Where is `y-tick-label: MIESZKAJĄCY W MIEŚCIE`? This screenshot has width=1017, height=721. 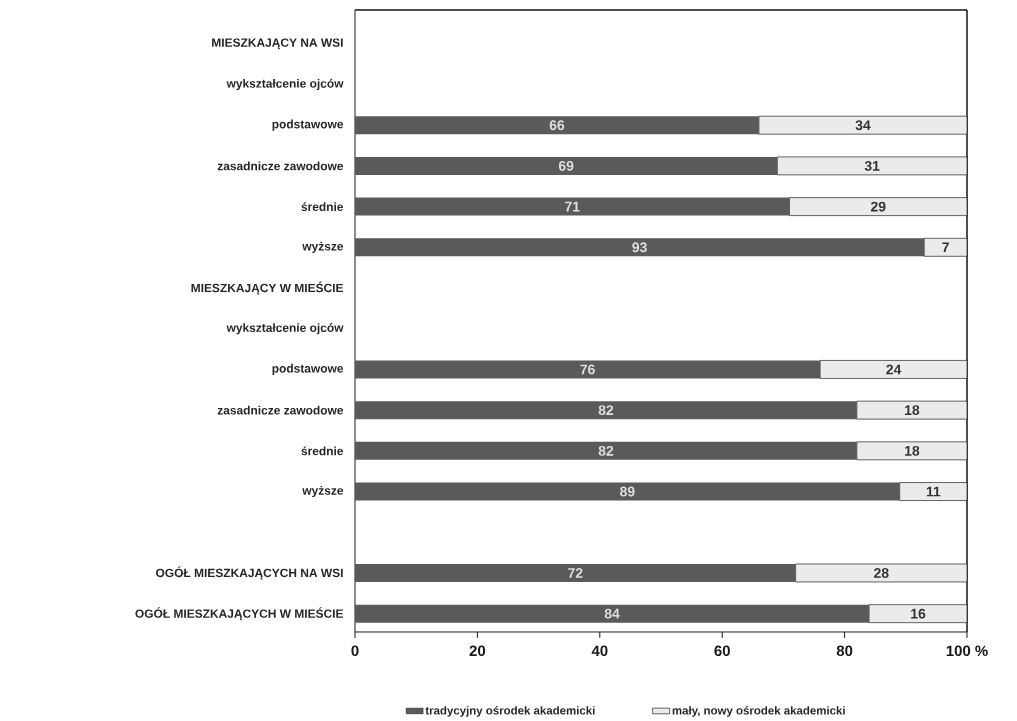
y-tick-label: MIESZKAJĄCY W MIEŚCIE is located at coordinates (267, 288).